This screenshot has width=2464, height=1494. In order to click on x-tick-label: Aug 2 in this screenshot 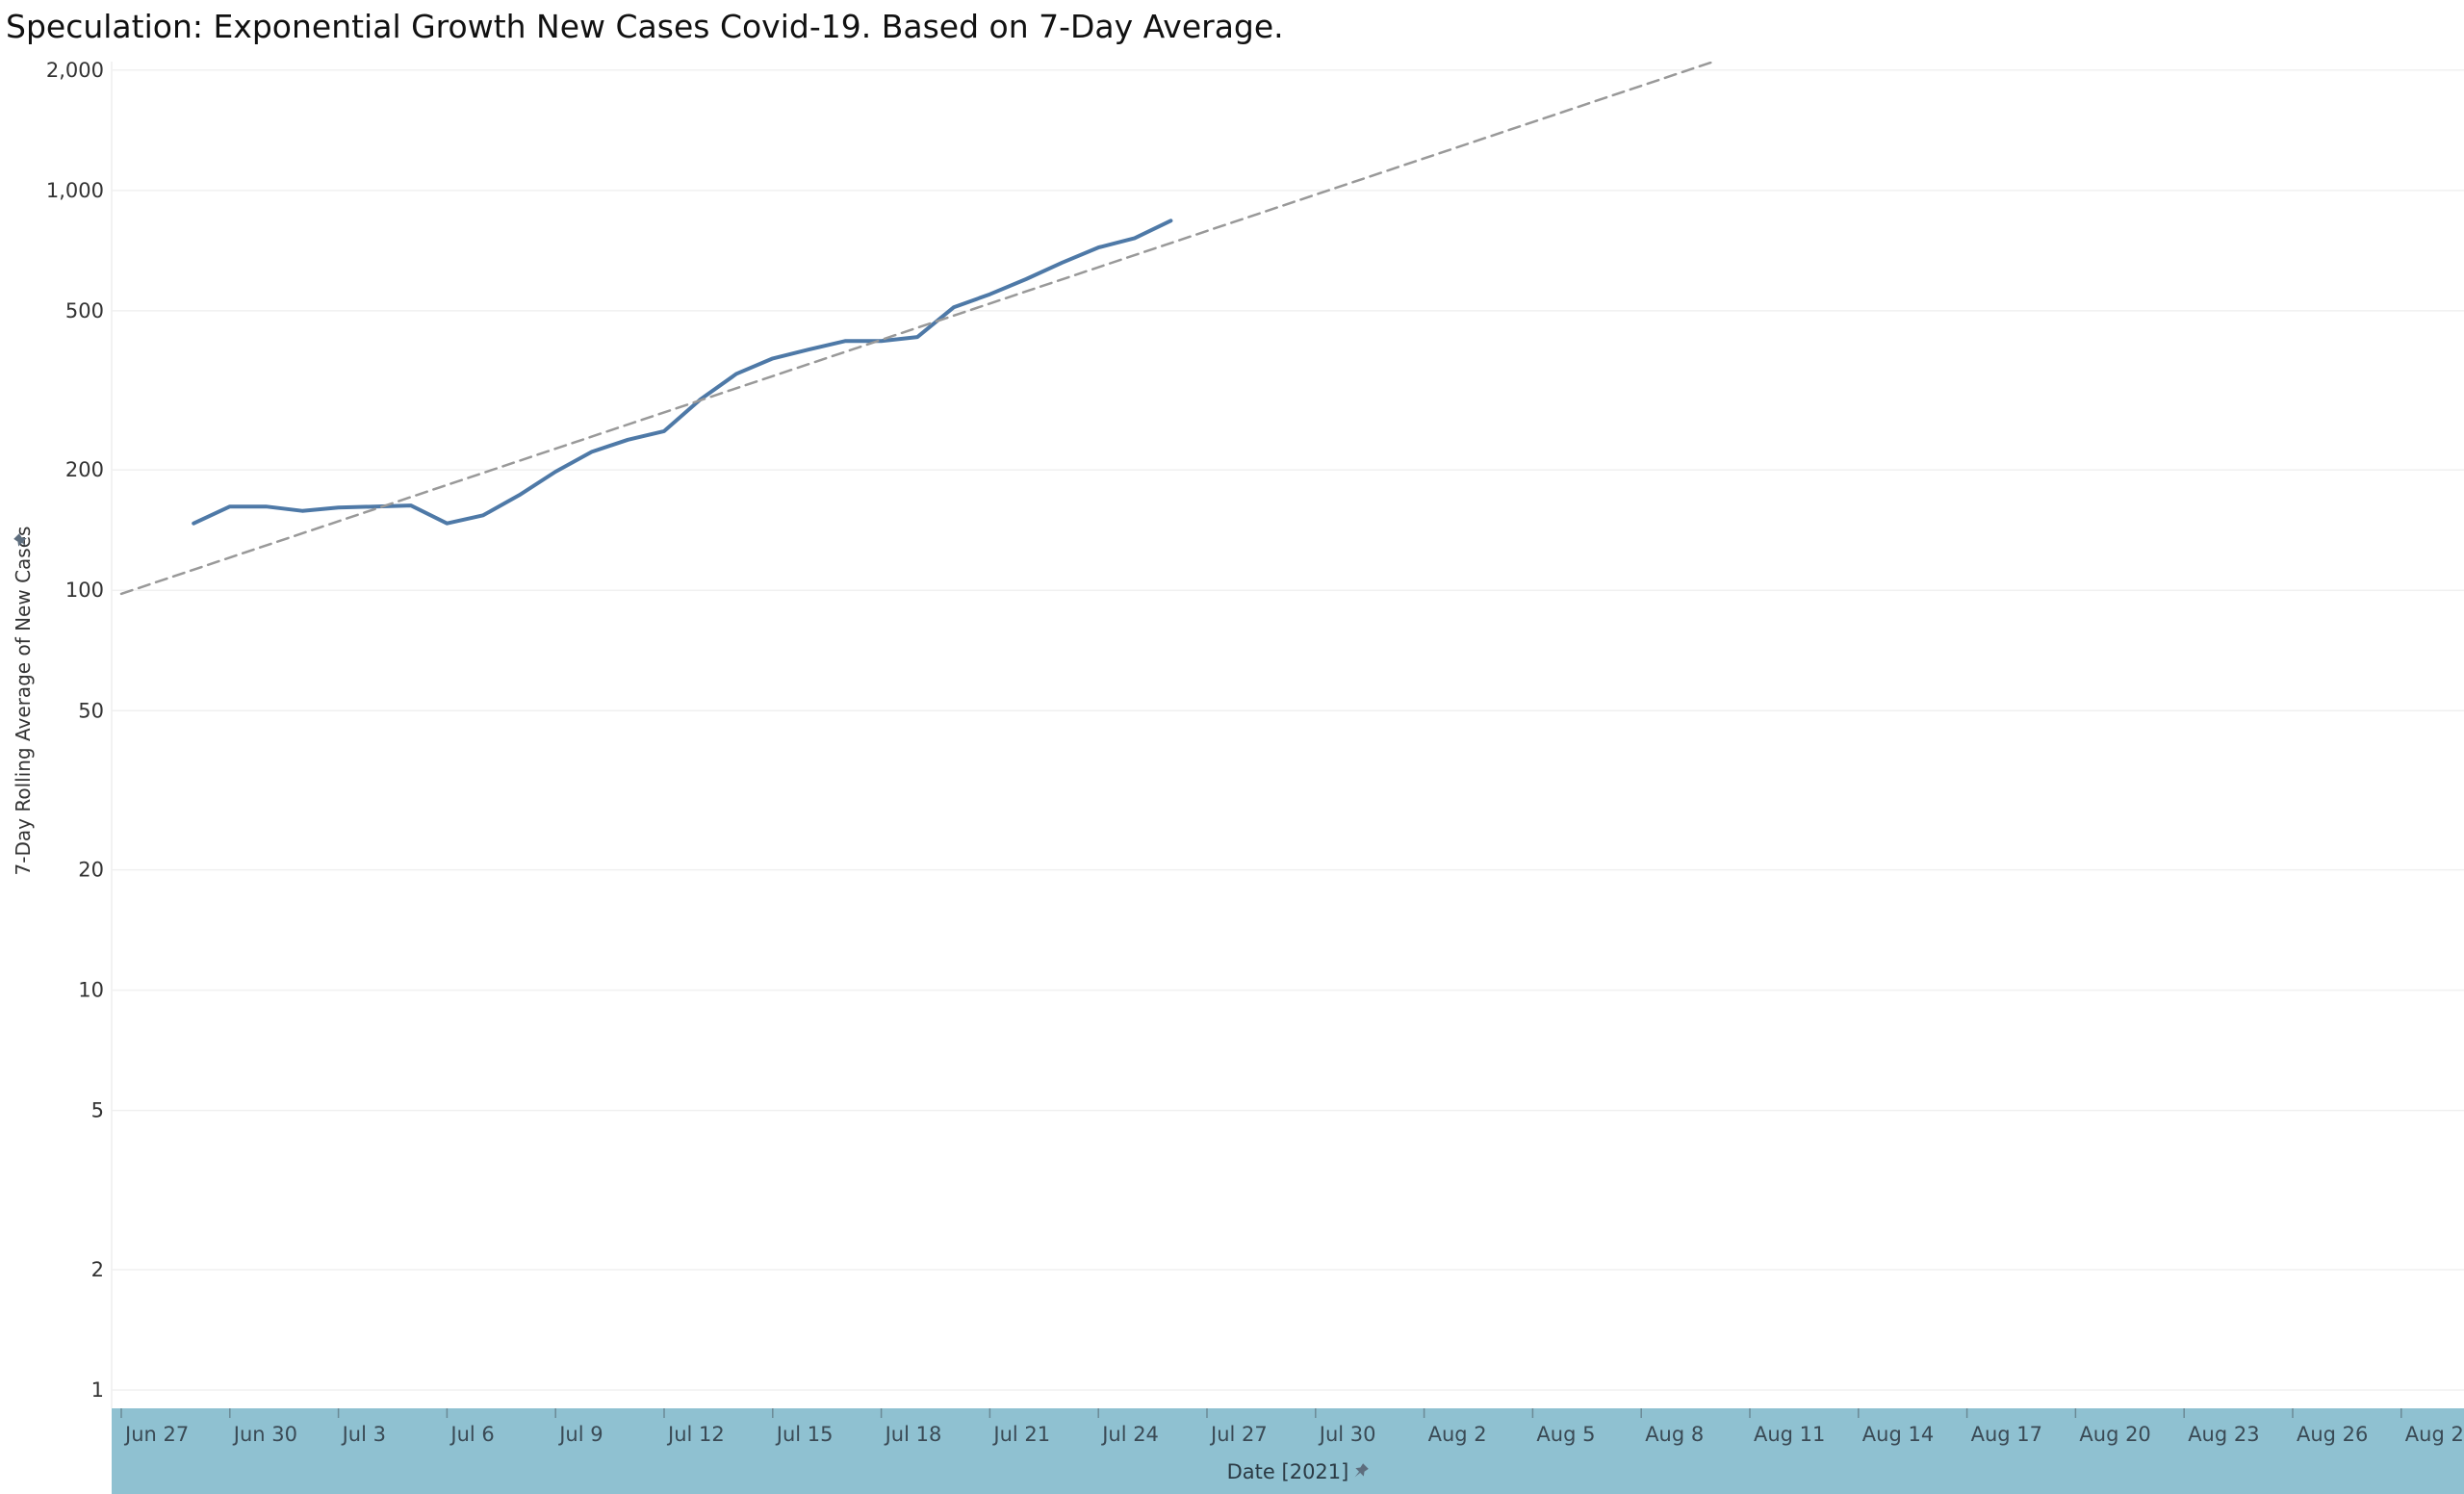, I will do `click(1457, 1435)`.